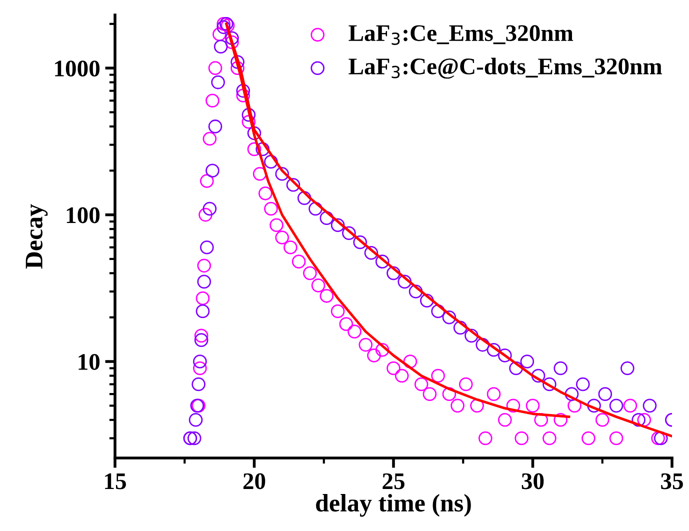  What do you see at coordinates (672, 481) in the screenshot?
I see `x-tick-label: 35` at bounding box center [672, 481].